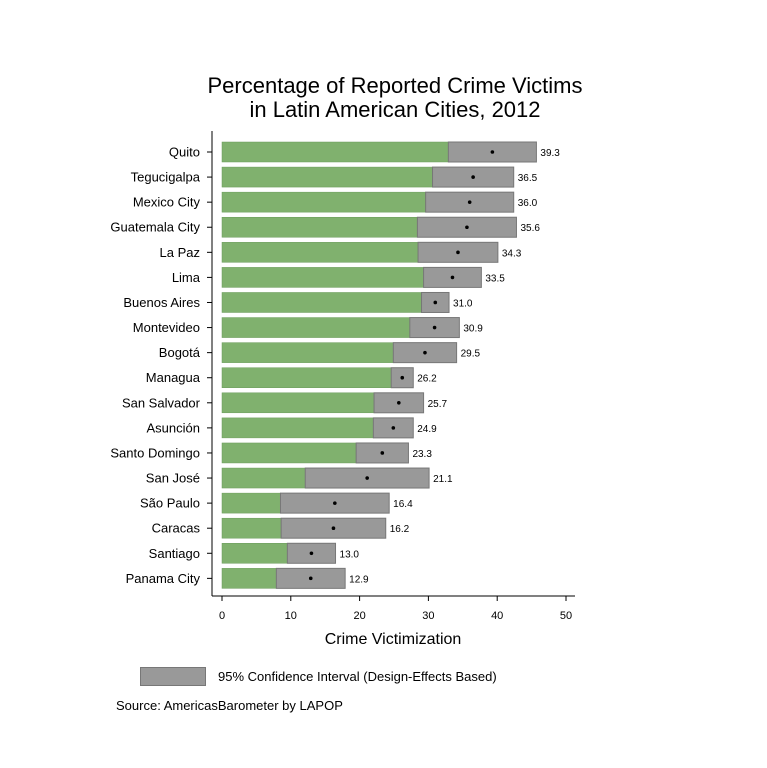 Image resolution: width=767 pixels, height=768 pixels. Describe the element at coordinates (222, 616) in the screenshot. I see `x-tick-label: 0` at that location.